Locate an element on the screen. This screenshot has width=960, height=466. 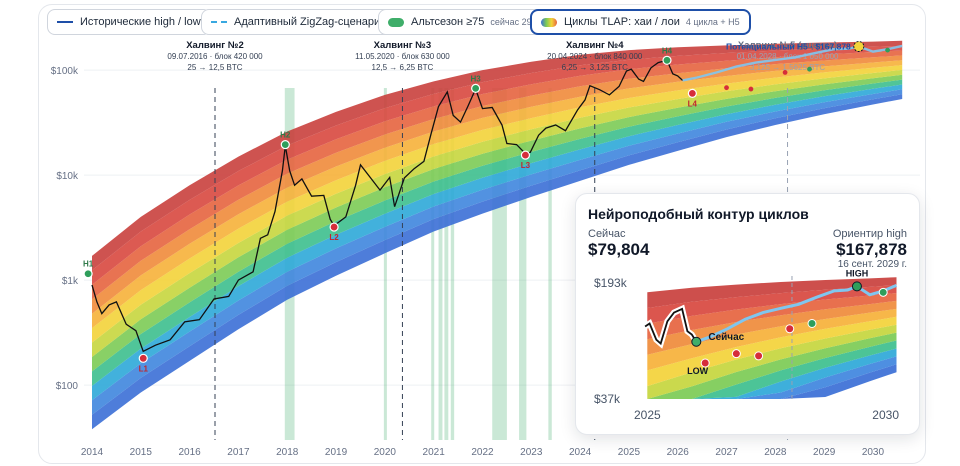
halving-reward: 25 → 12,5 BTC is located at coordinates (214, 67).